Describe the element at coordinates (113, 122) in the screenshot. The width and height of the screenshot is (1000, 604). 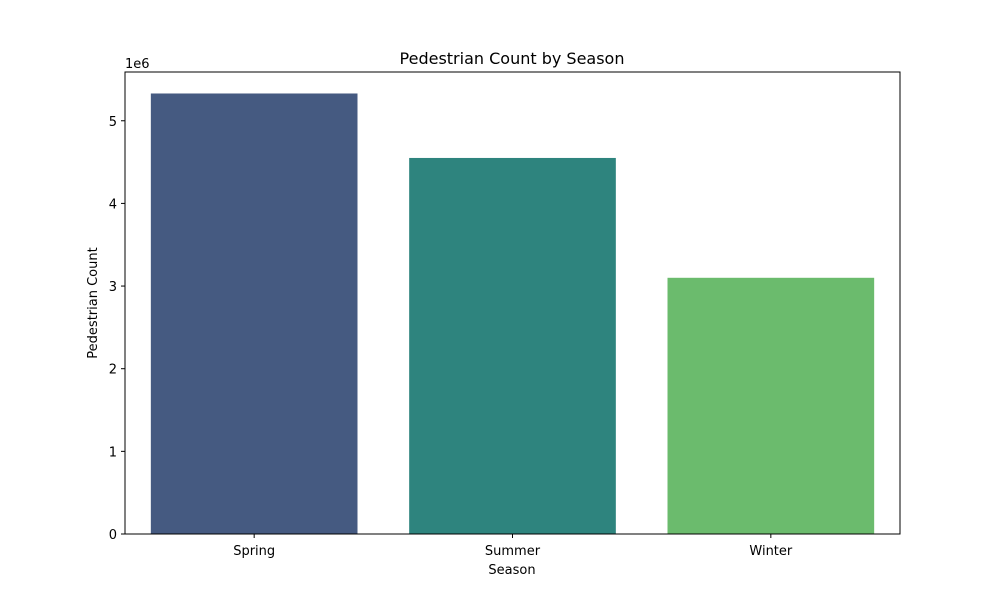
I see `y-tick-label: 5` at that location.